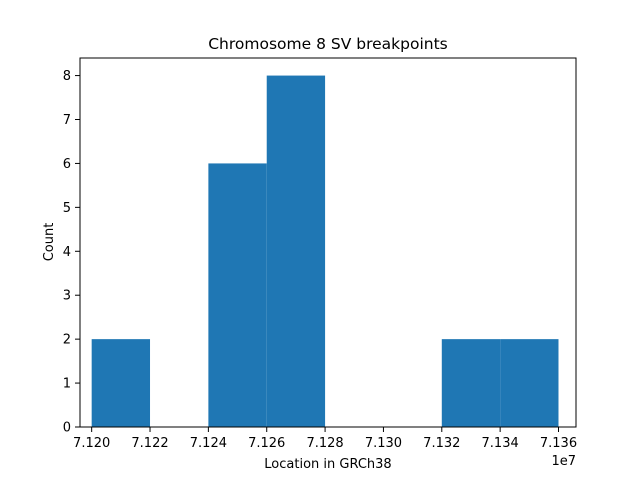 Image resolution: width=640 pixels, height=480 pixels. I want to click on x-tick-label: 7.124, so click(208, 443).